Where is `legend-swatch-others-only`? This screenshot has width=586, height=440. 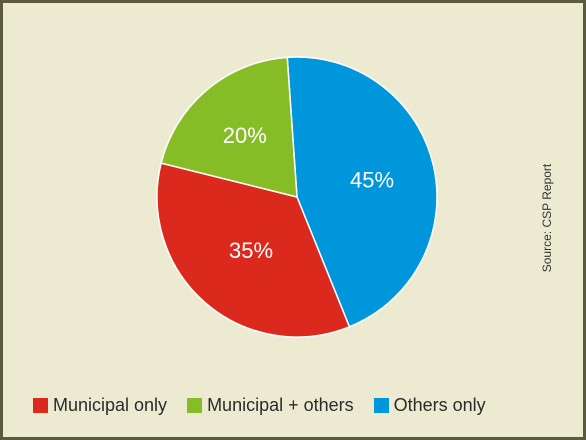
legend-swatch-others-only is located at coordinates (381, 405).